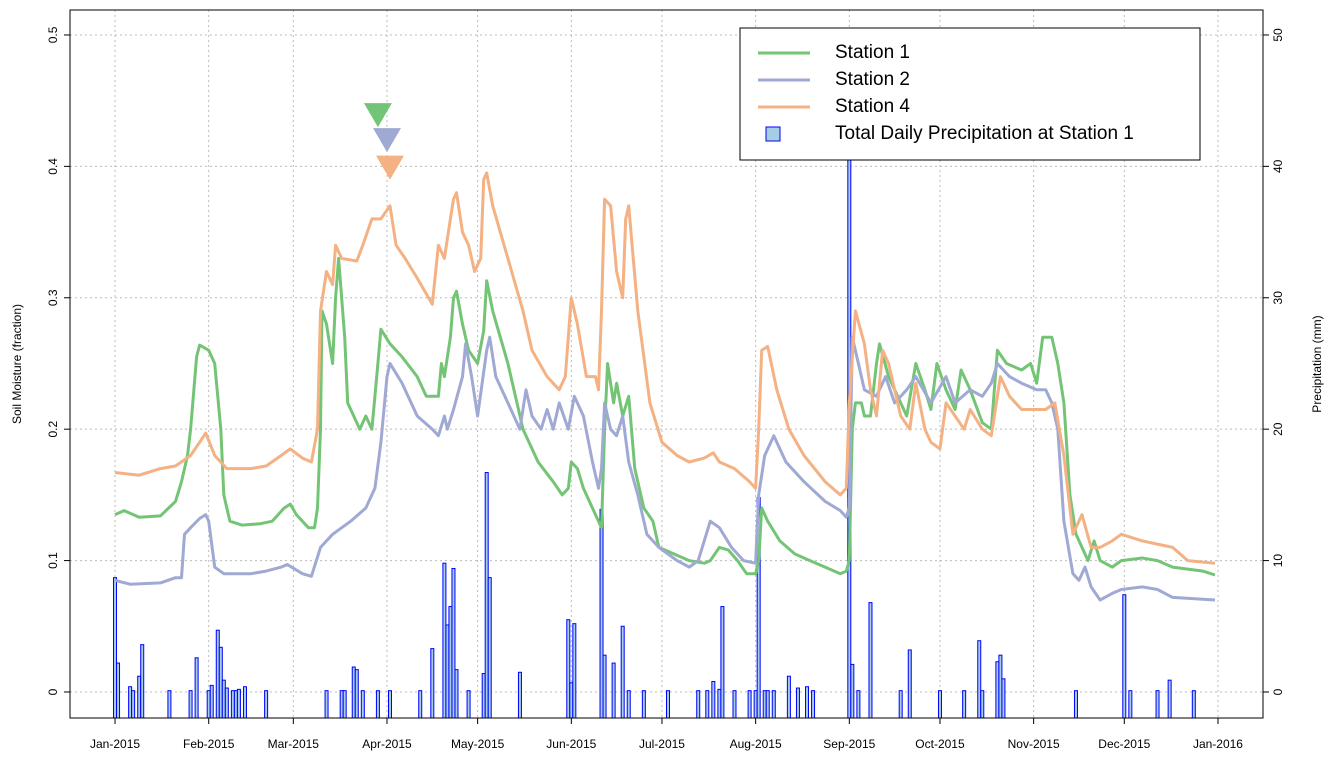 The image size is (1337, 762). Describe the element at coordinates (1218, 744) in the screenshot. I see `x-tick-label: Jan-2016` at that location.